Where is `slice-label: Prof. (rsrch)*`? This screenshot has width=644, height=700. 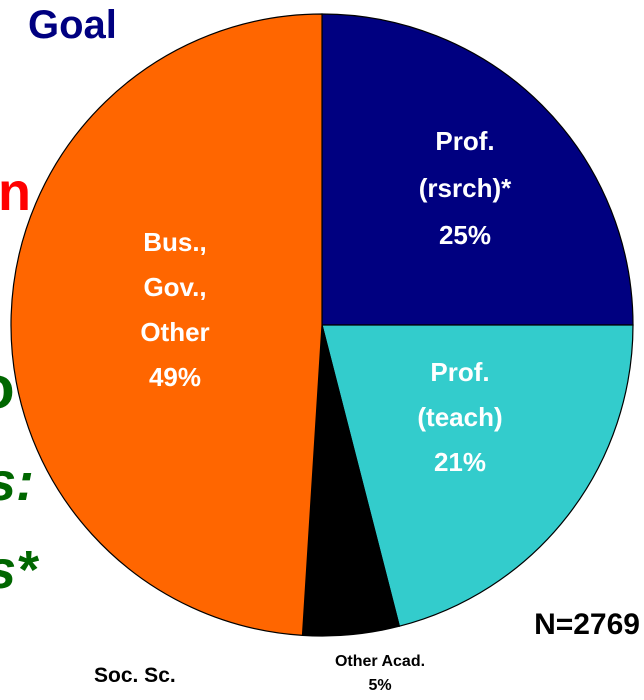
slice-label: Prof. (rsrch)* is located at coordinates (465, 164).